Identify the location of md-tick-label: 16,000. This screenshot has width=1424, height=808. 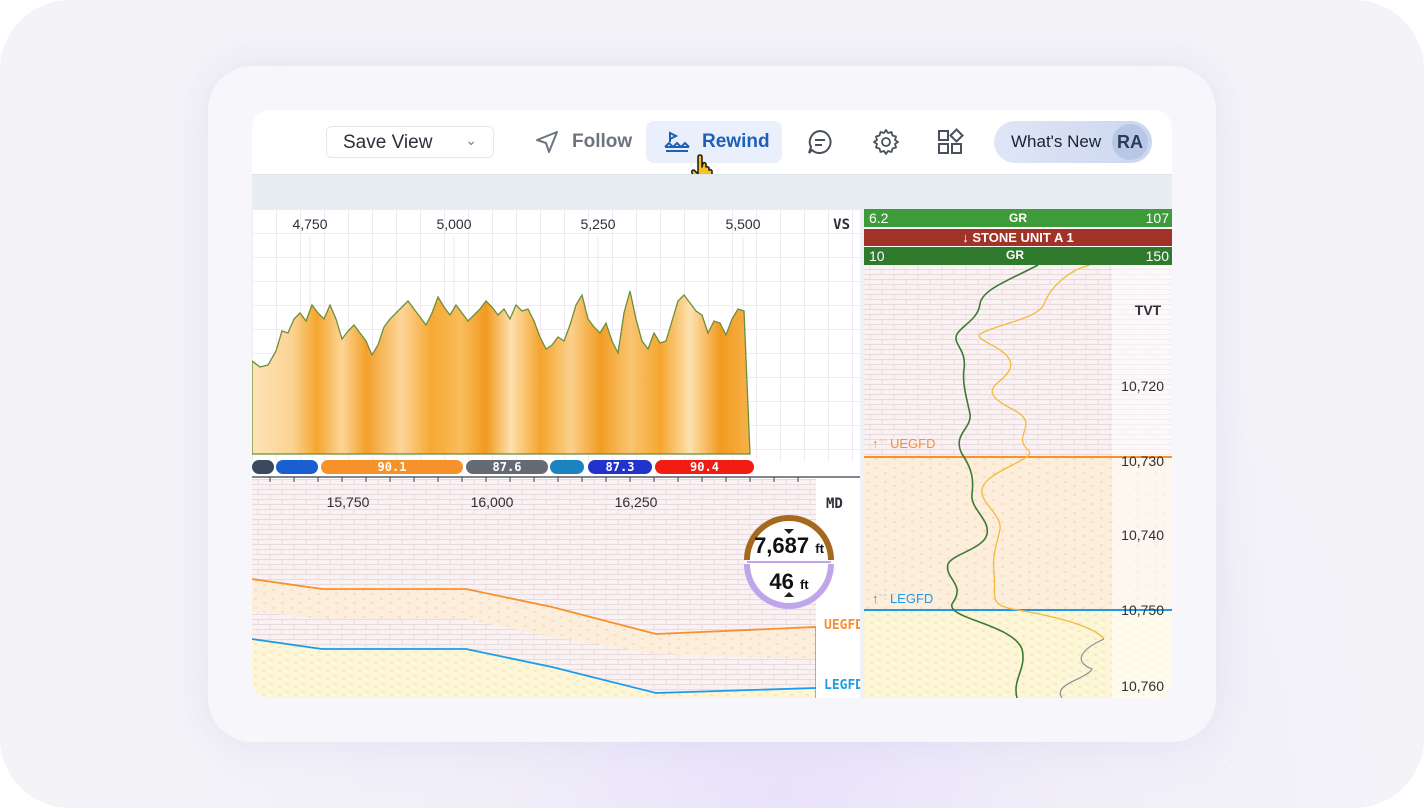
(492, 502).